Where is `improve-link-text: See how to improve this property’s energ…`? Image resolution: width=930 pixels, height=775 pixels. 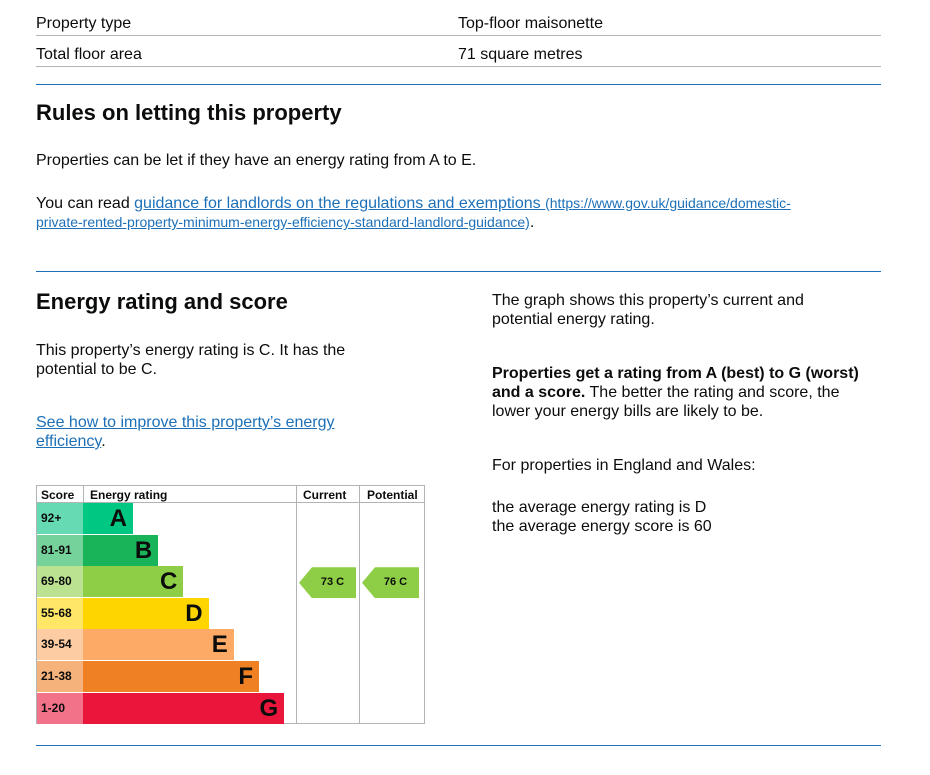 improve-link-text: See how to improve this property’s energ… is located at coordinates (185, 422).